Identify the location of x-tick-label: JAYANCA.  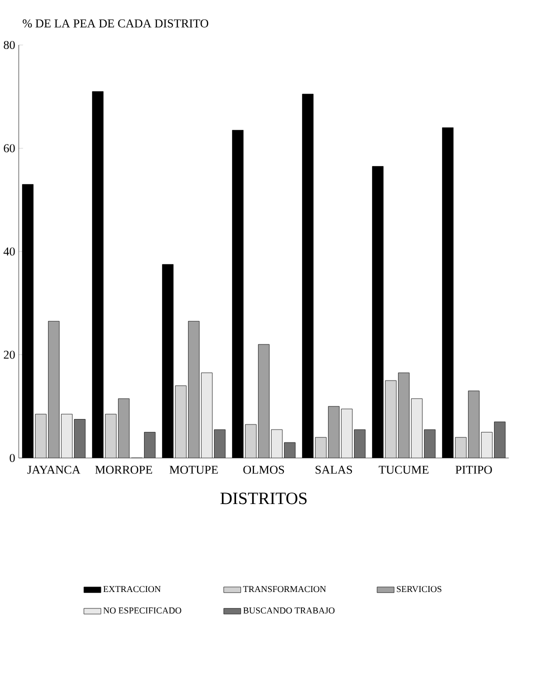
(53, 470).